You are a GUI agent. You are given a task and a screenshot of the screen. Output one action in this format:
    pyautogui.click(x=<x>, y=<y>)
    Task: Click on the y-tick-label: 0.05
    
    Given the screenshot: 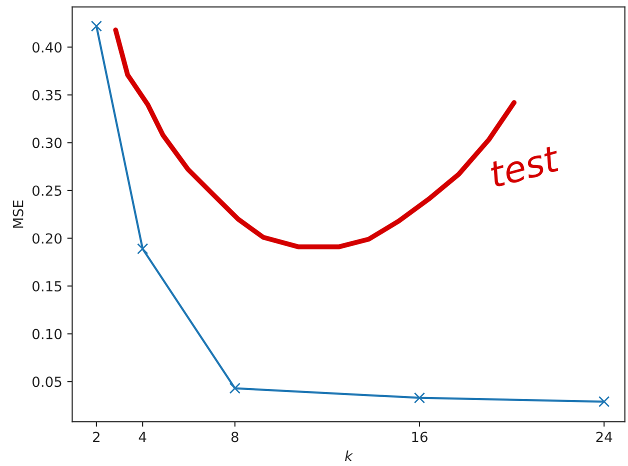 What is the action you would take?
    pyautogui.click(x=47, y=382)
    